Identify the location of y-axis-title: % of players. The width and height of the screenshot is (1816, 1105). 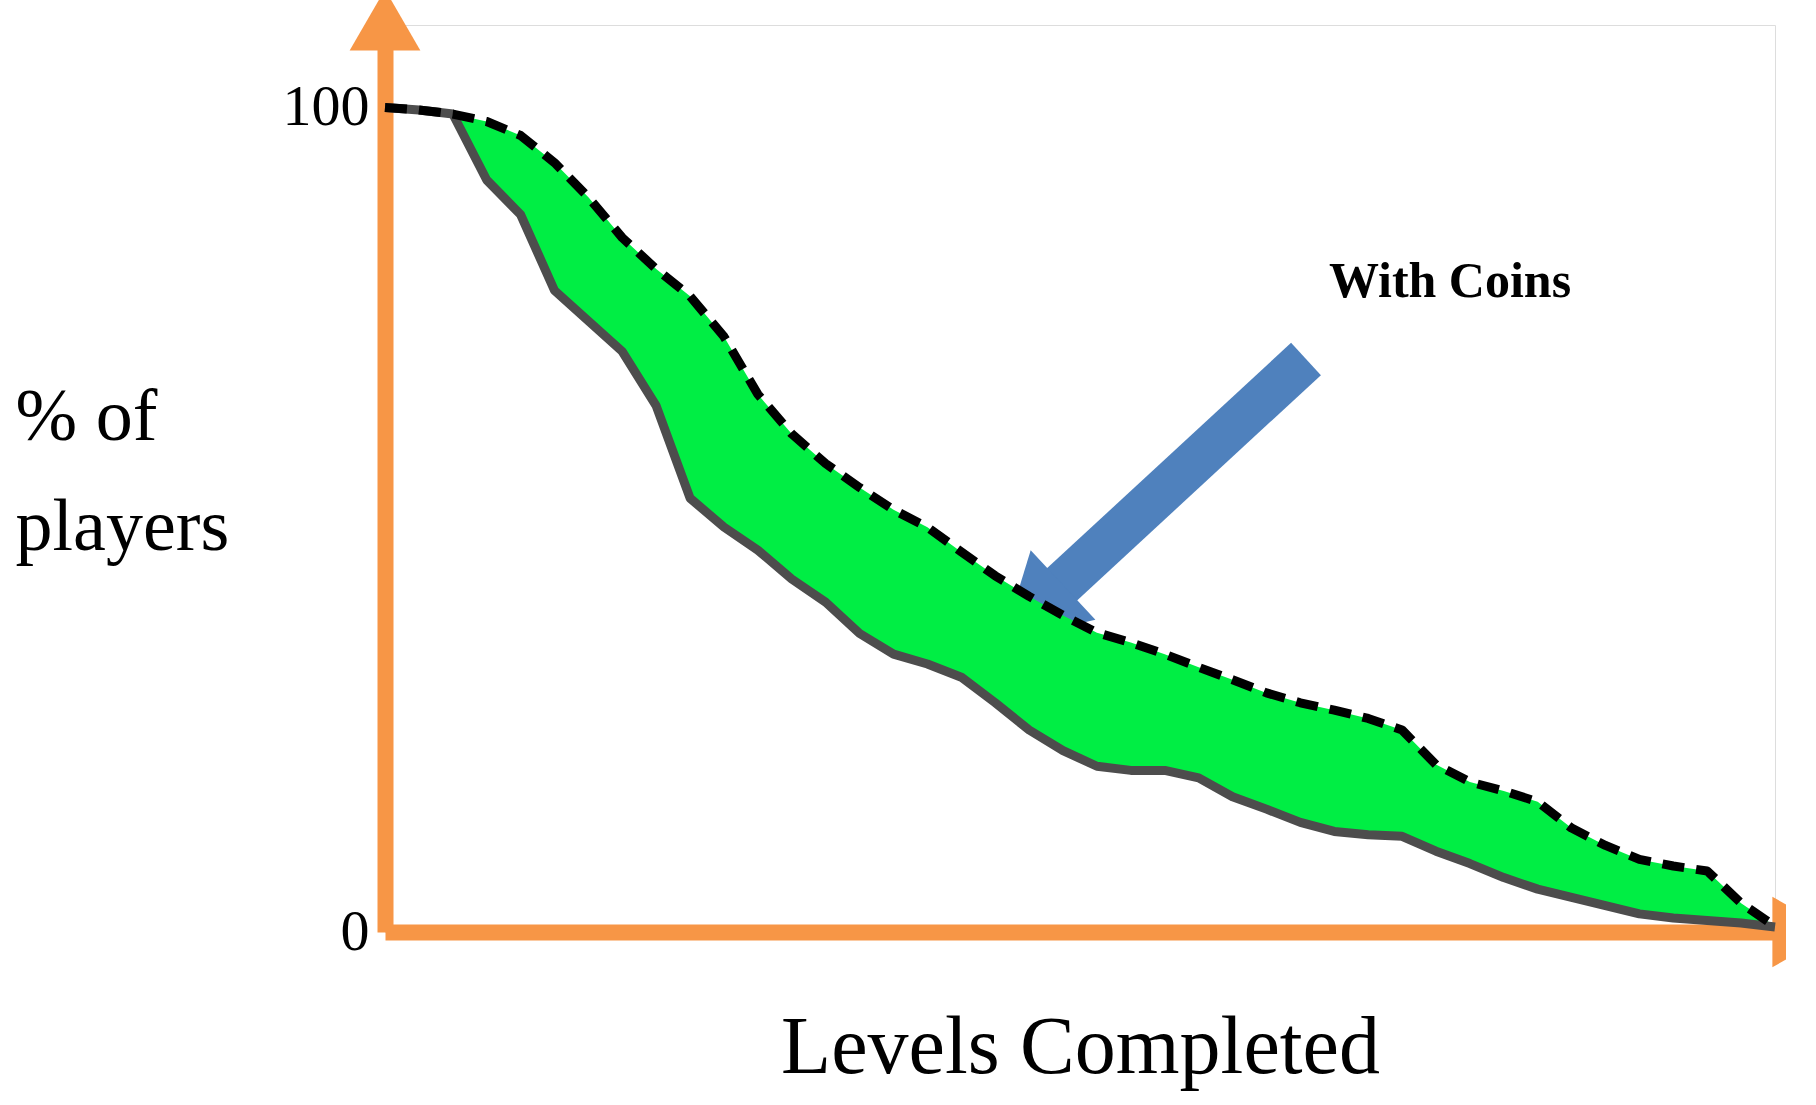
(122, 469).